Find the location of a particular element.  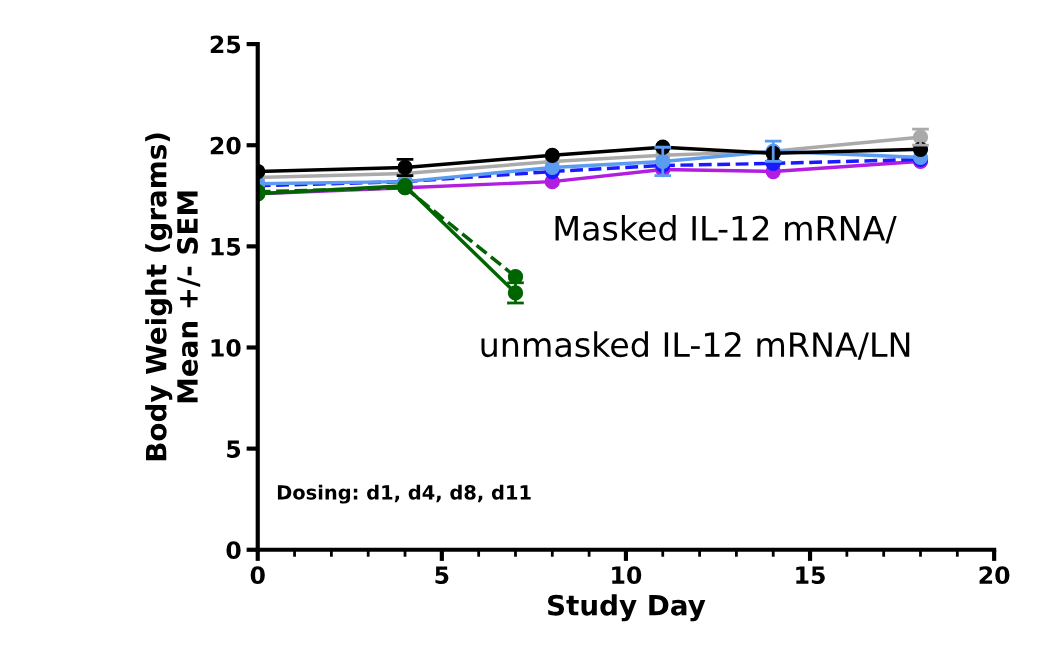

annotation: unmasked IL-12 mRNA/LN is located at coordinates (695, 345).